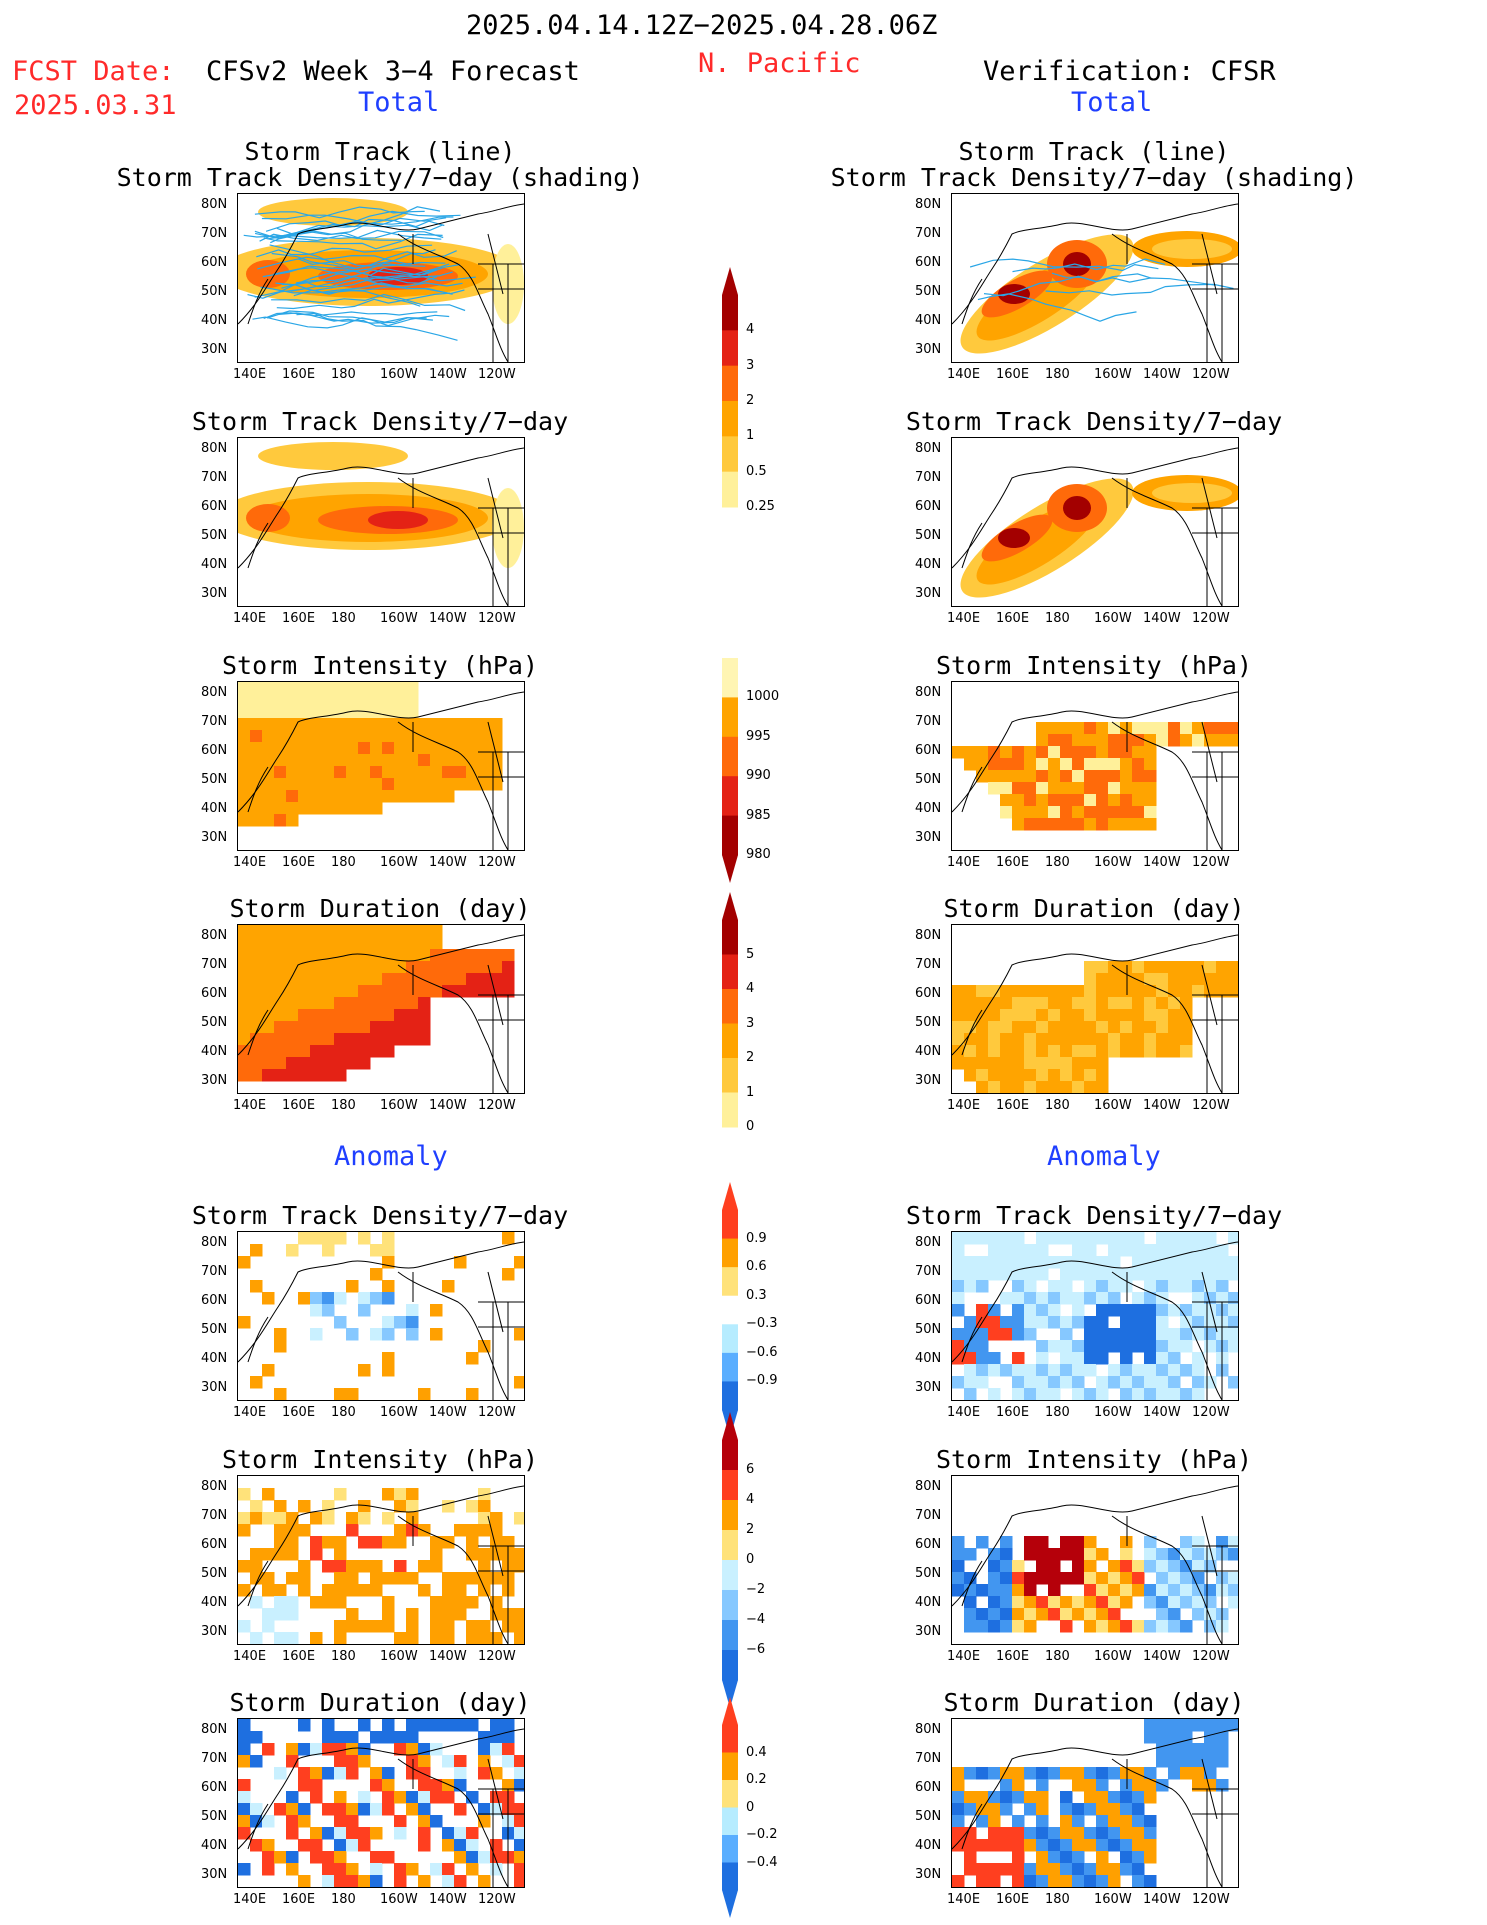  What do you see at coordinates (758, 854) in the screenshot?
I see `colorbar-tick-label: 980` at bounding box center [758, 854].